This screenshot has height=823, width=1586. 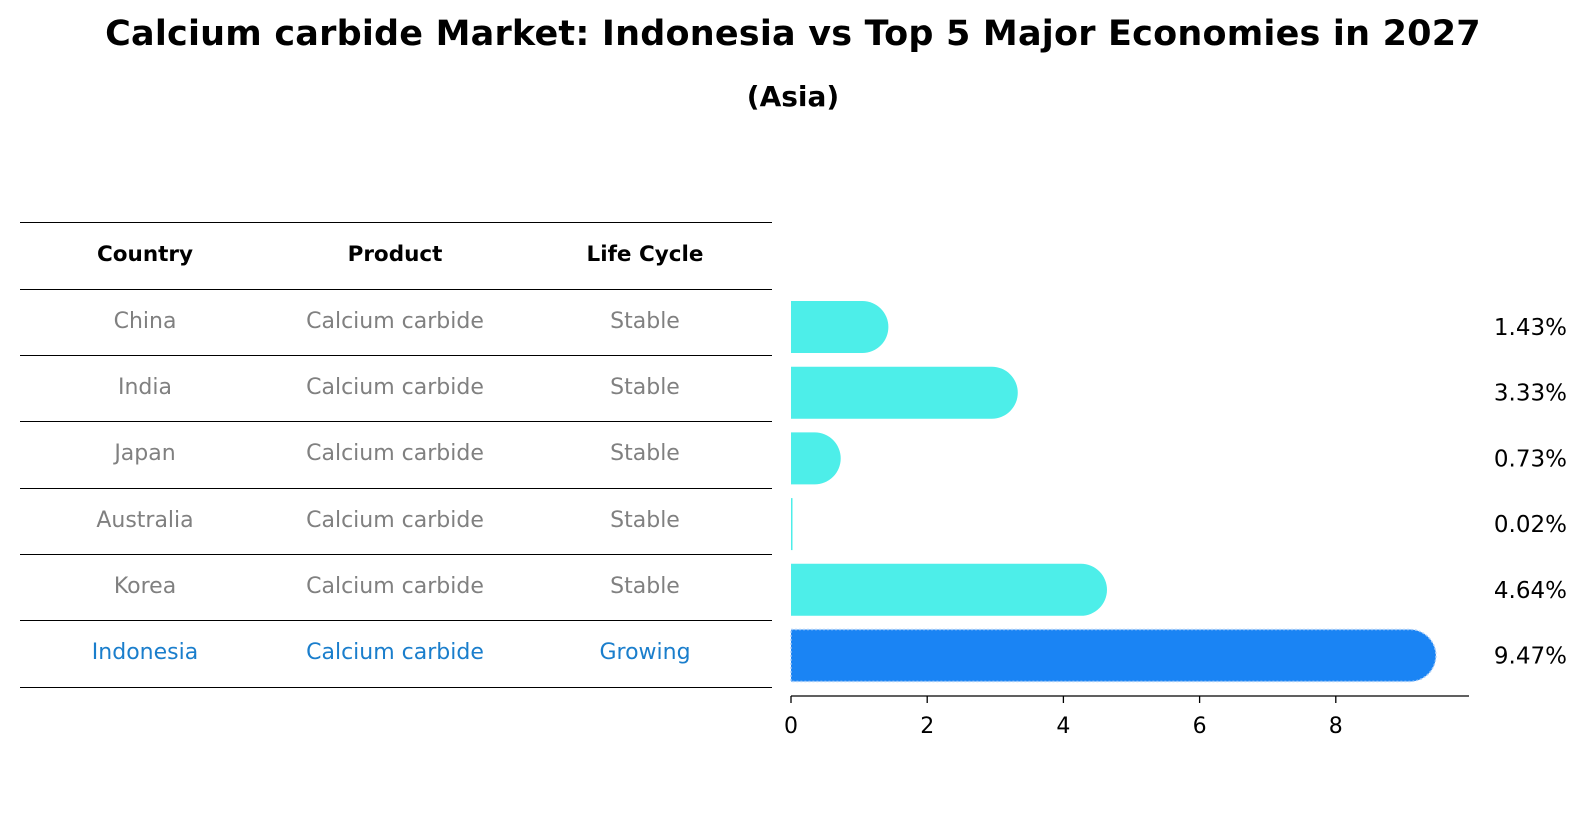 I want to click on cell-life-cycle-highlight: Growing, so click(x=645, y=652).